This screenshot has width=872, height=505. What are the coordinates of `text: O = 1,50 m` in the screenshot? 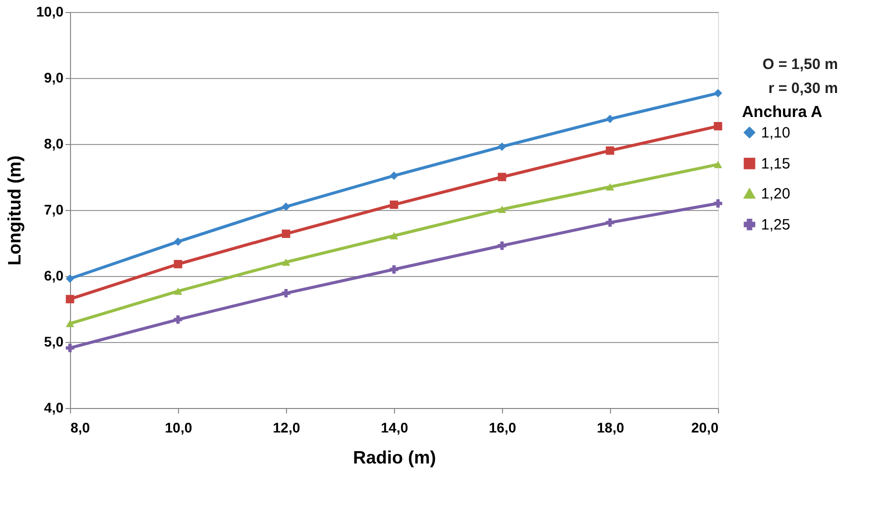 It's located at (800, 64).